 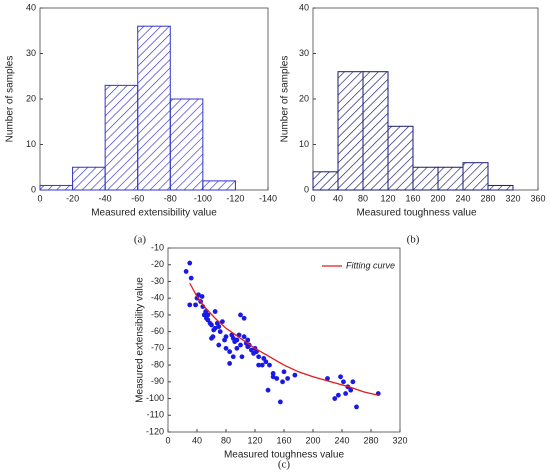 I want to click on x-tick-label: 360, so click(x=537, y=198).